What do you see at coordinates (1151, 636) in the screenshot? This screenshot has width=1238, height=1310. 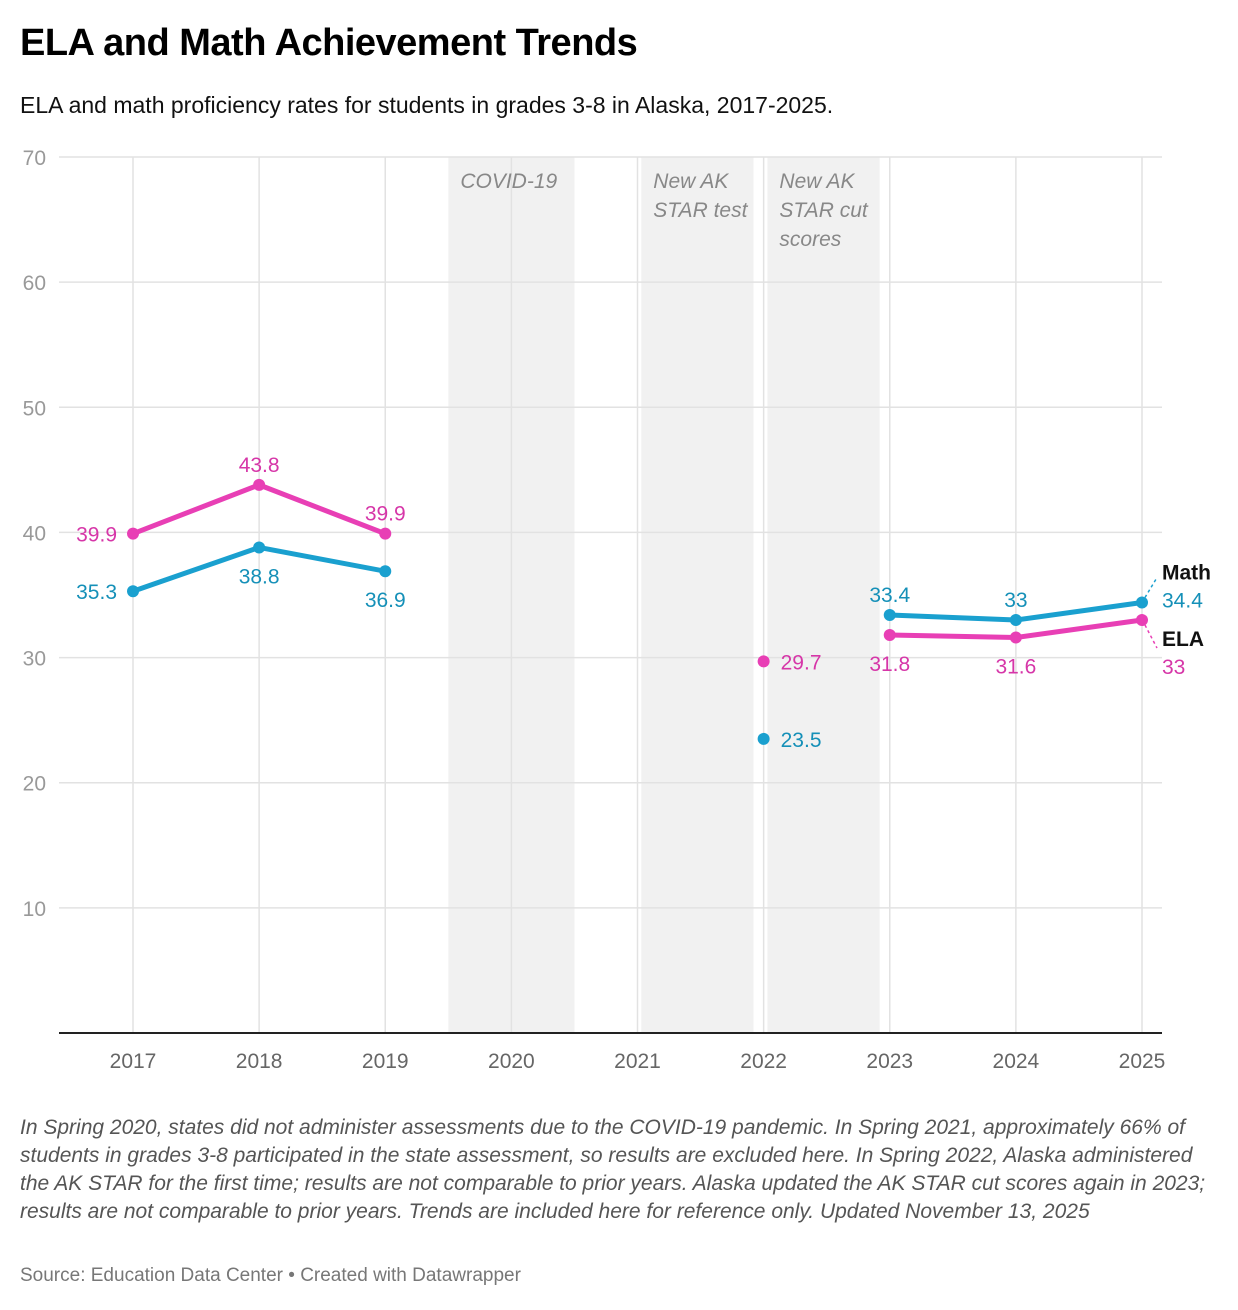 I see `label-leader-ela` at bounding box center [1151, 636].